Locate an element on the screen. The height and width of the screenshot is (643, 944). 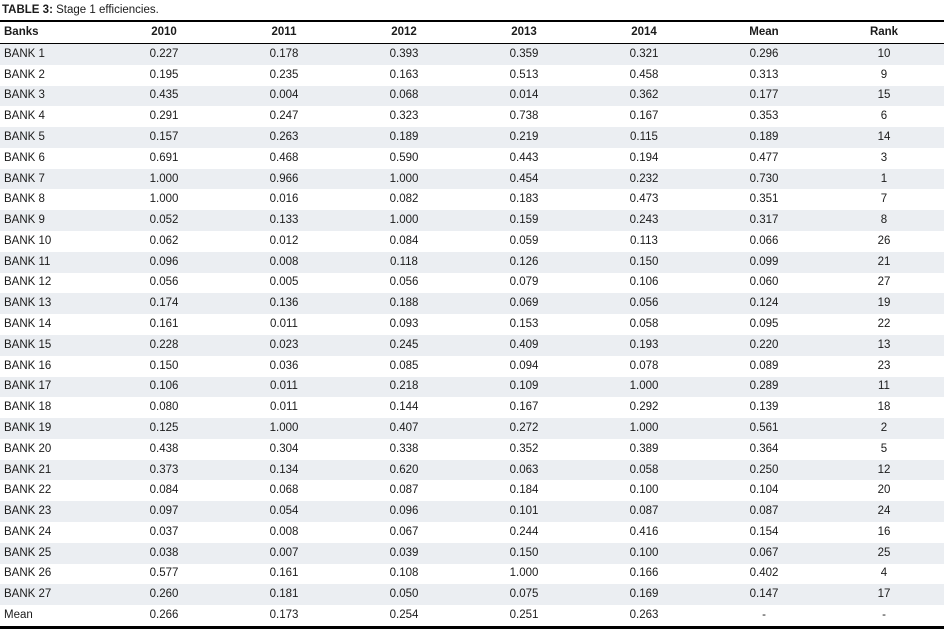
value-cell: 0.097 is located at coordinates (164, 511).